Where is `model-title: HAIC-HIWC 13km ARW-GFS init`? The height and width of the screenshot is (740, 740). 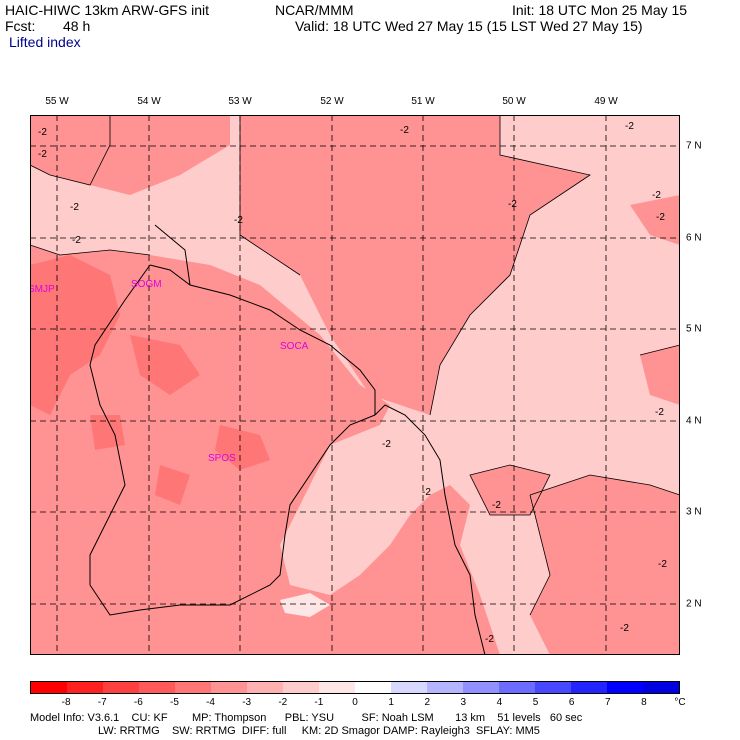 model-title: HAIC-HIWC 13km ARW-GFS init is located at coordinates (107, 10).